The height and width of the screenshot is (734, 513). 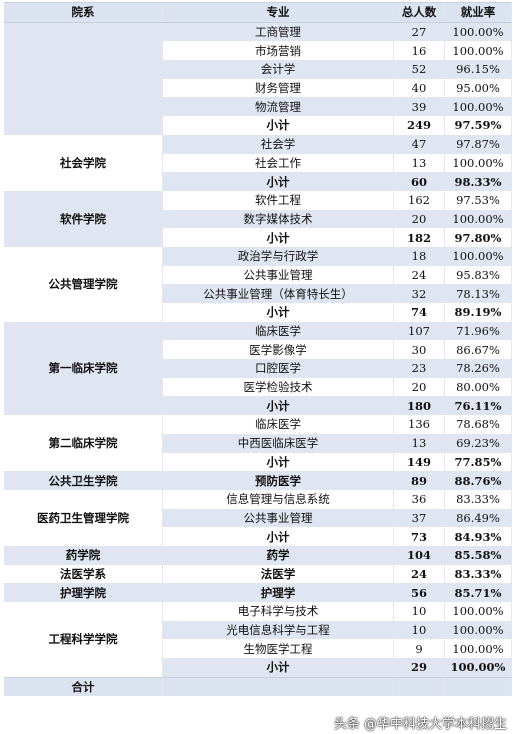 I want to click on school-cell: 第二临床学院, so click(x=83, y=443).